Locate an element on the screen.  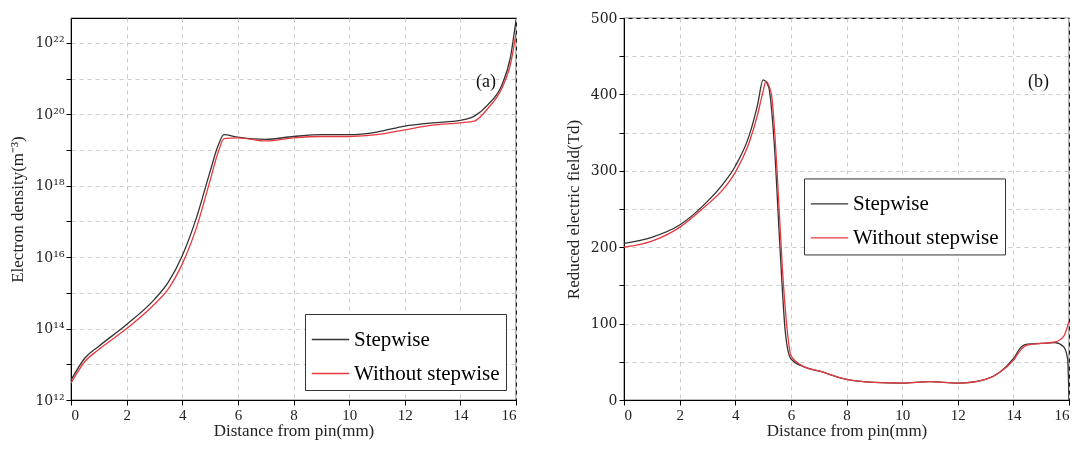
y-tick-label: 0 is located at coordinates (613, 399).